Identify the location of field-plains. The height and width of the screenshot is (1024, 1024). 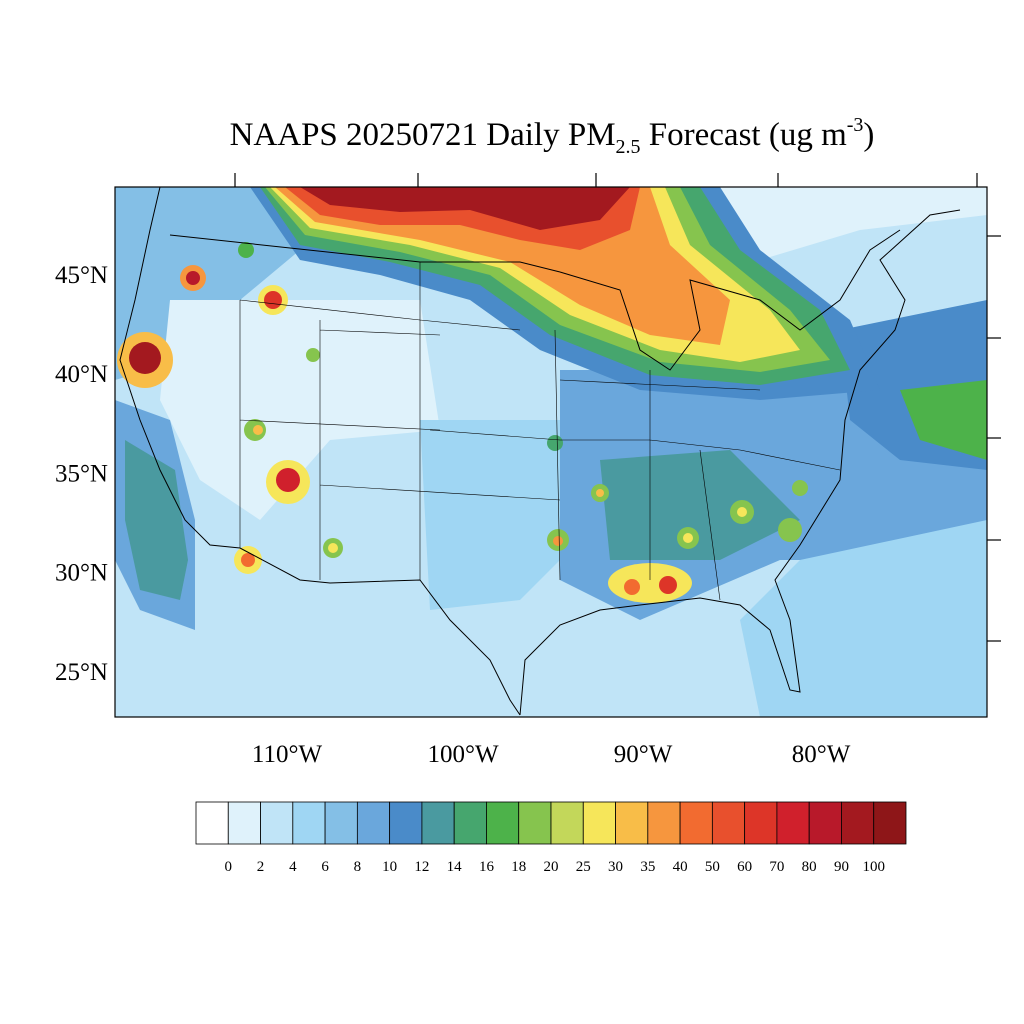
(490, 515).